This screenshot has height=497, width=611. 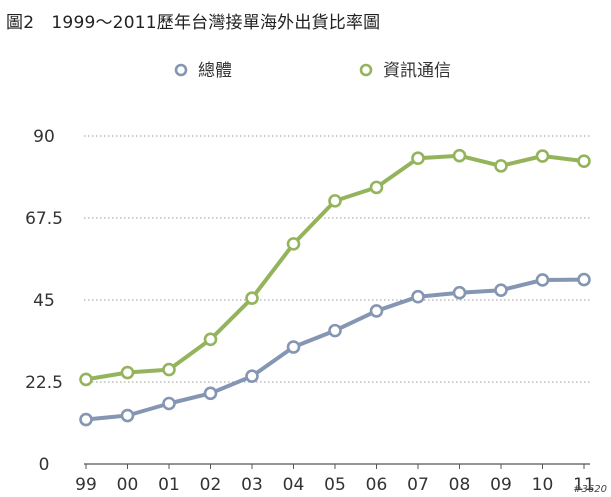 What do you see at coordinates (460, 485) in the screenshot?
I see `x-tick-label: 08` at bounding box center [460, 485].